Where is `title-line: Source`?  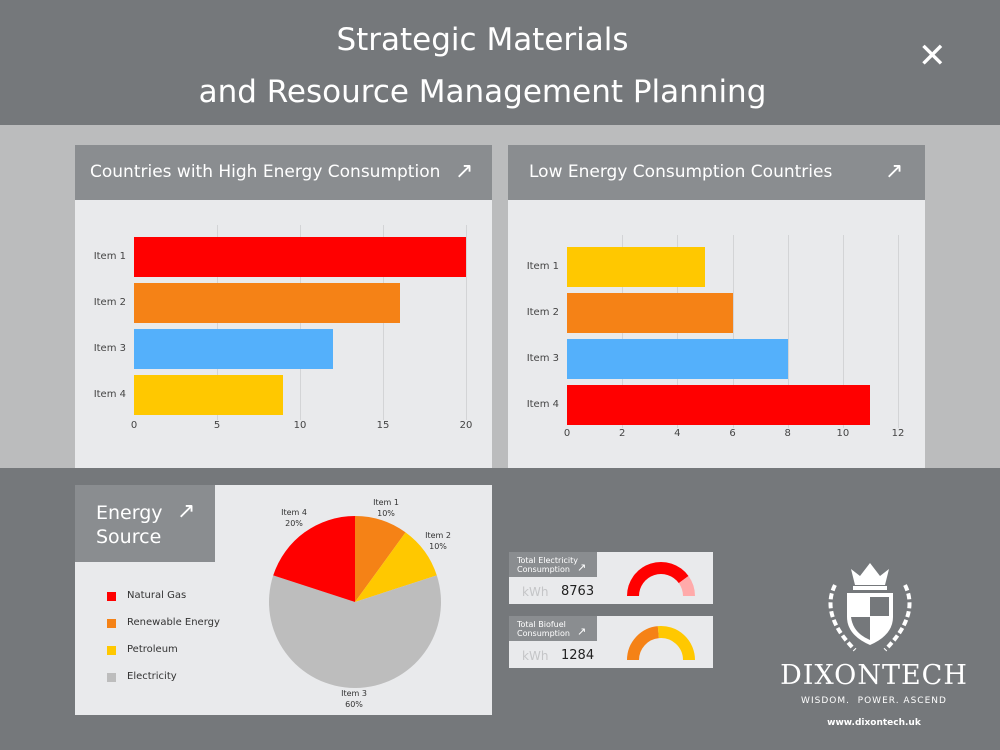
title-line: Source is located at coordinates (129, 537).